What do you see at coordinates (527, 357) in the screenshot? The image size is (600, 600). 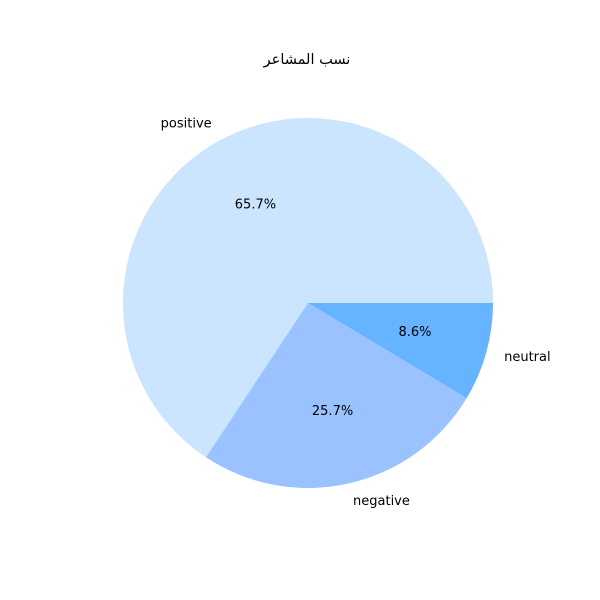 I see `slice-label-neutral: neutral` at bounding box center [527, 357].